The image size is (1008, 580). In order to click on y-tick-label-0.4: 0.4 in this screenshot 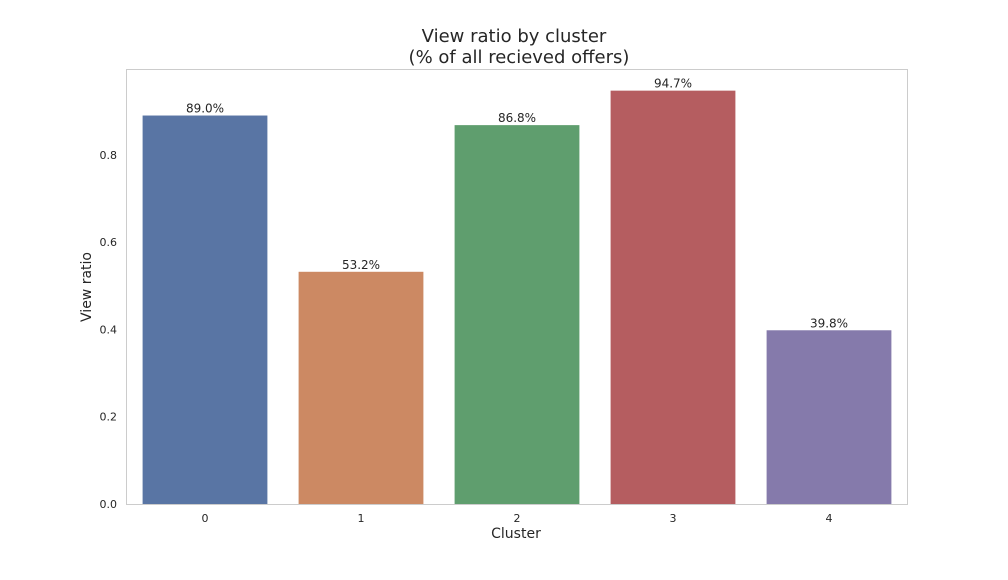, I will do `click(109, 329)`.